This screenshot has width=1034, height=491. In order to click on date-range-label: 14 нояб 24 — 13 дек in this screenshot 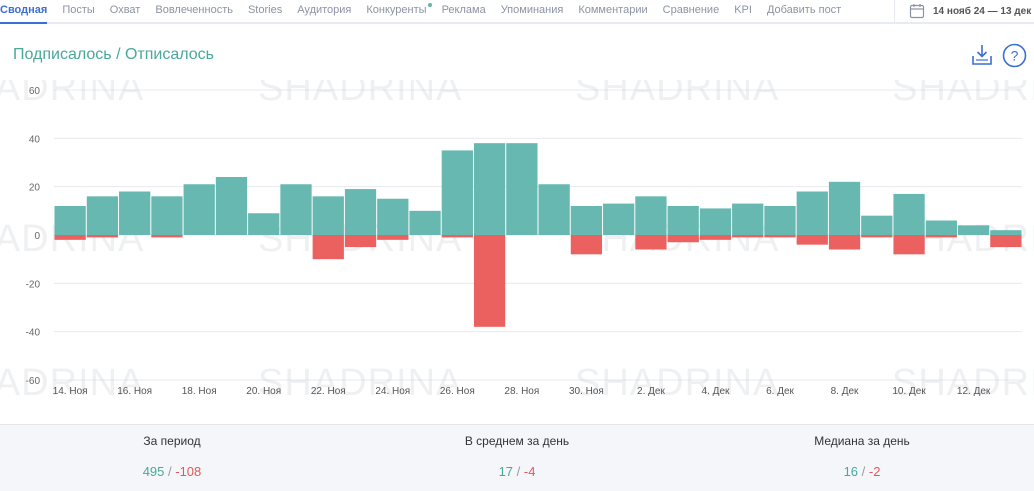, I will do `click(982, 11)`.